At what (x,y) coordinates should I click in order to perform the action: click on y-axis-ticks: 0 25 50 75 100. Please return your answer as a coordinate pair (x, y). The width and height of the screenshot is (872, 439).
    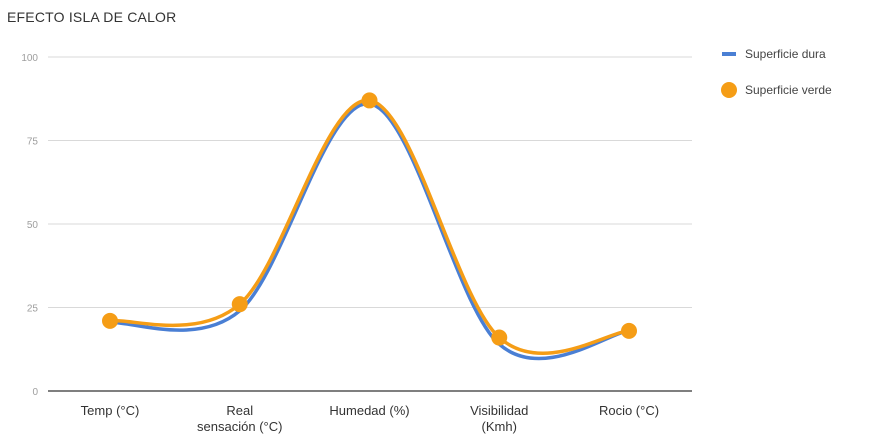
    Looking at the image, I should click on (29, 225).